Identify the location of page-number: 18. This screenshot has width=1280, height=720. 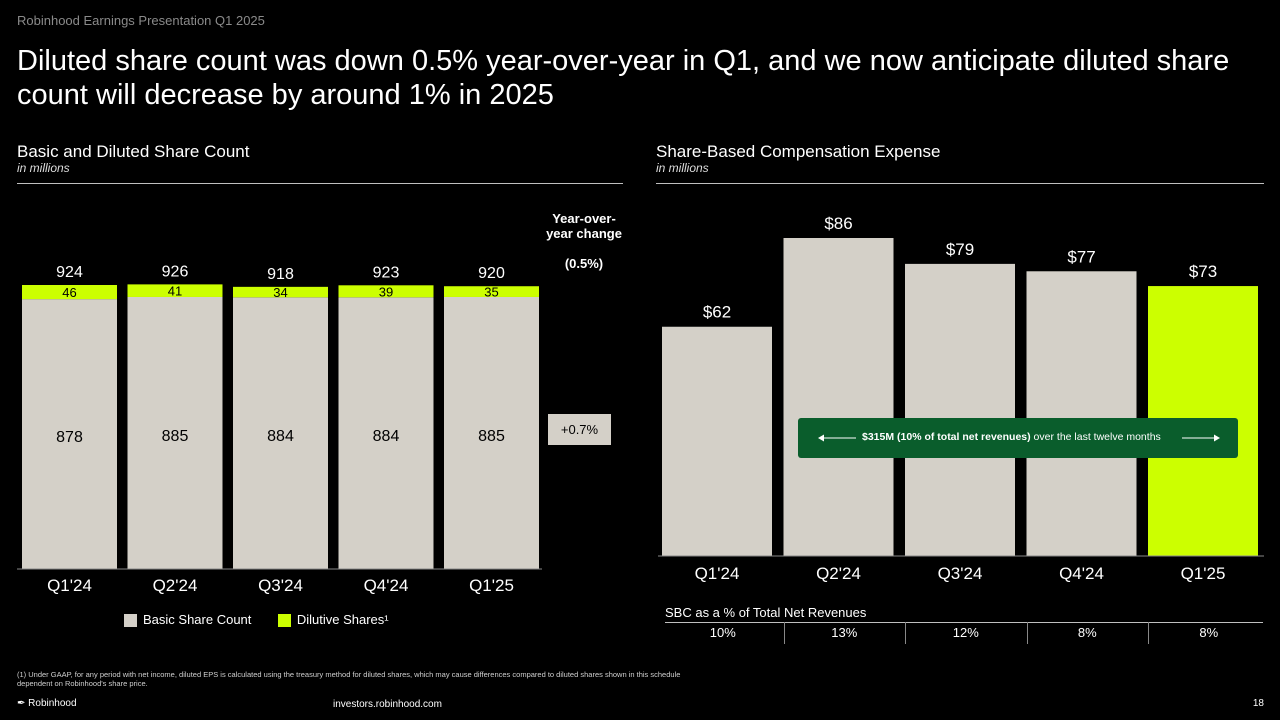
(1258, 703).